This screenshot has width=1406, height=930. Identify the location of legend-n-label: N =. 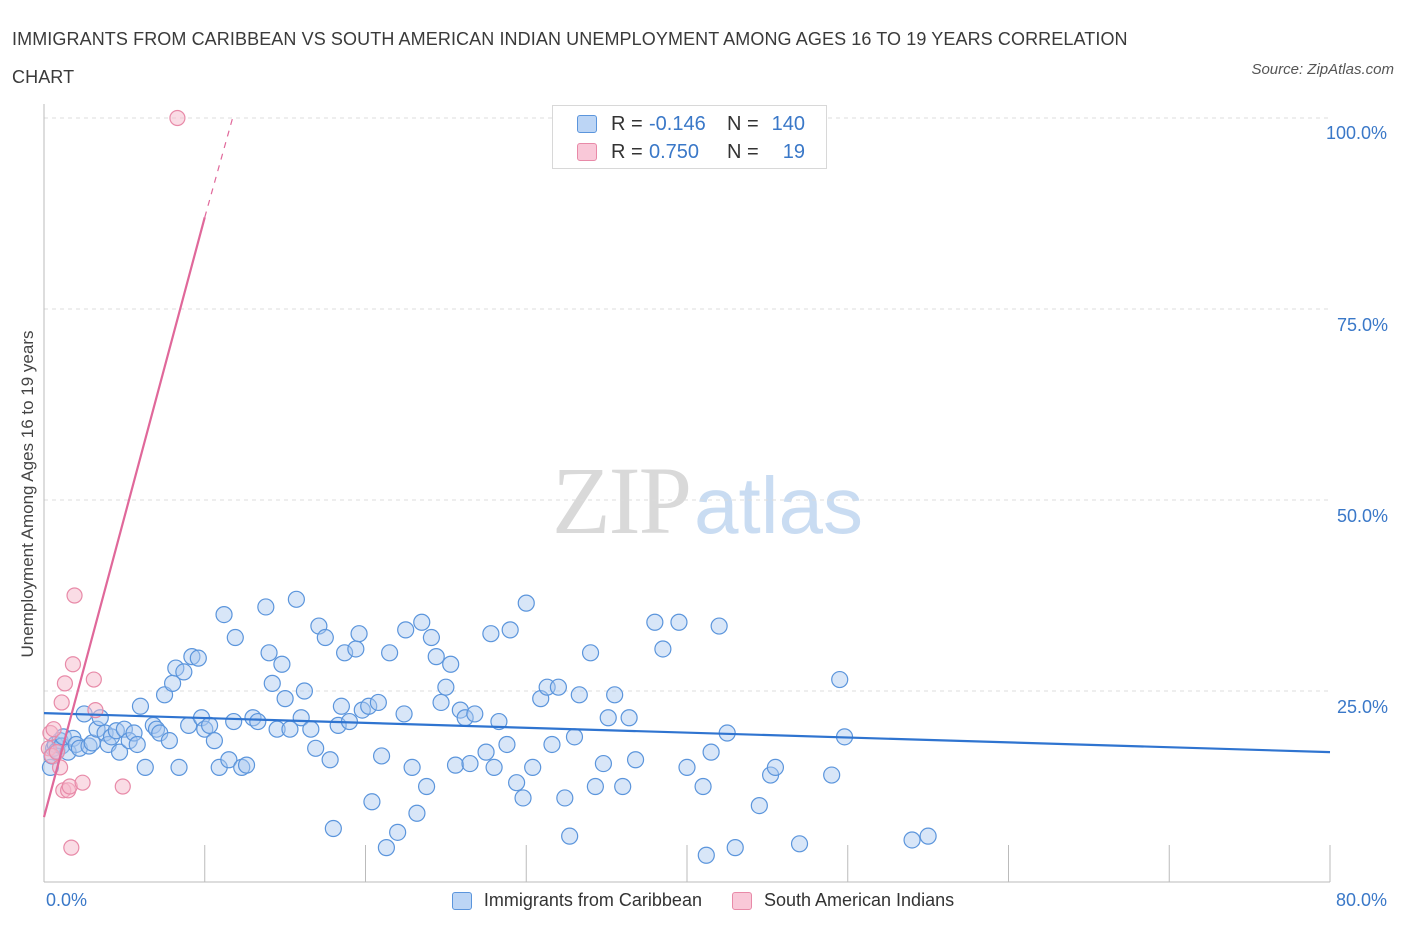
(743, 123).